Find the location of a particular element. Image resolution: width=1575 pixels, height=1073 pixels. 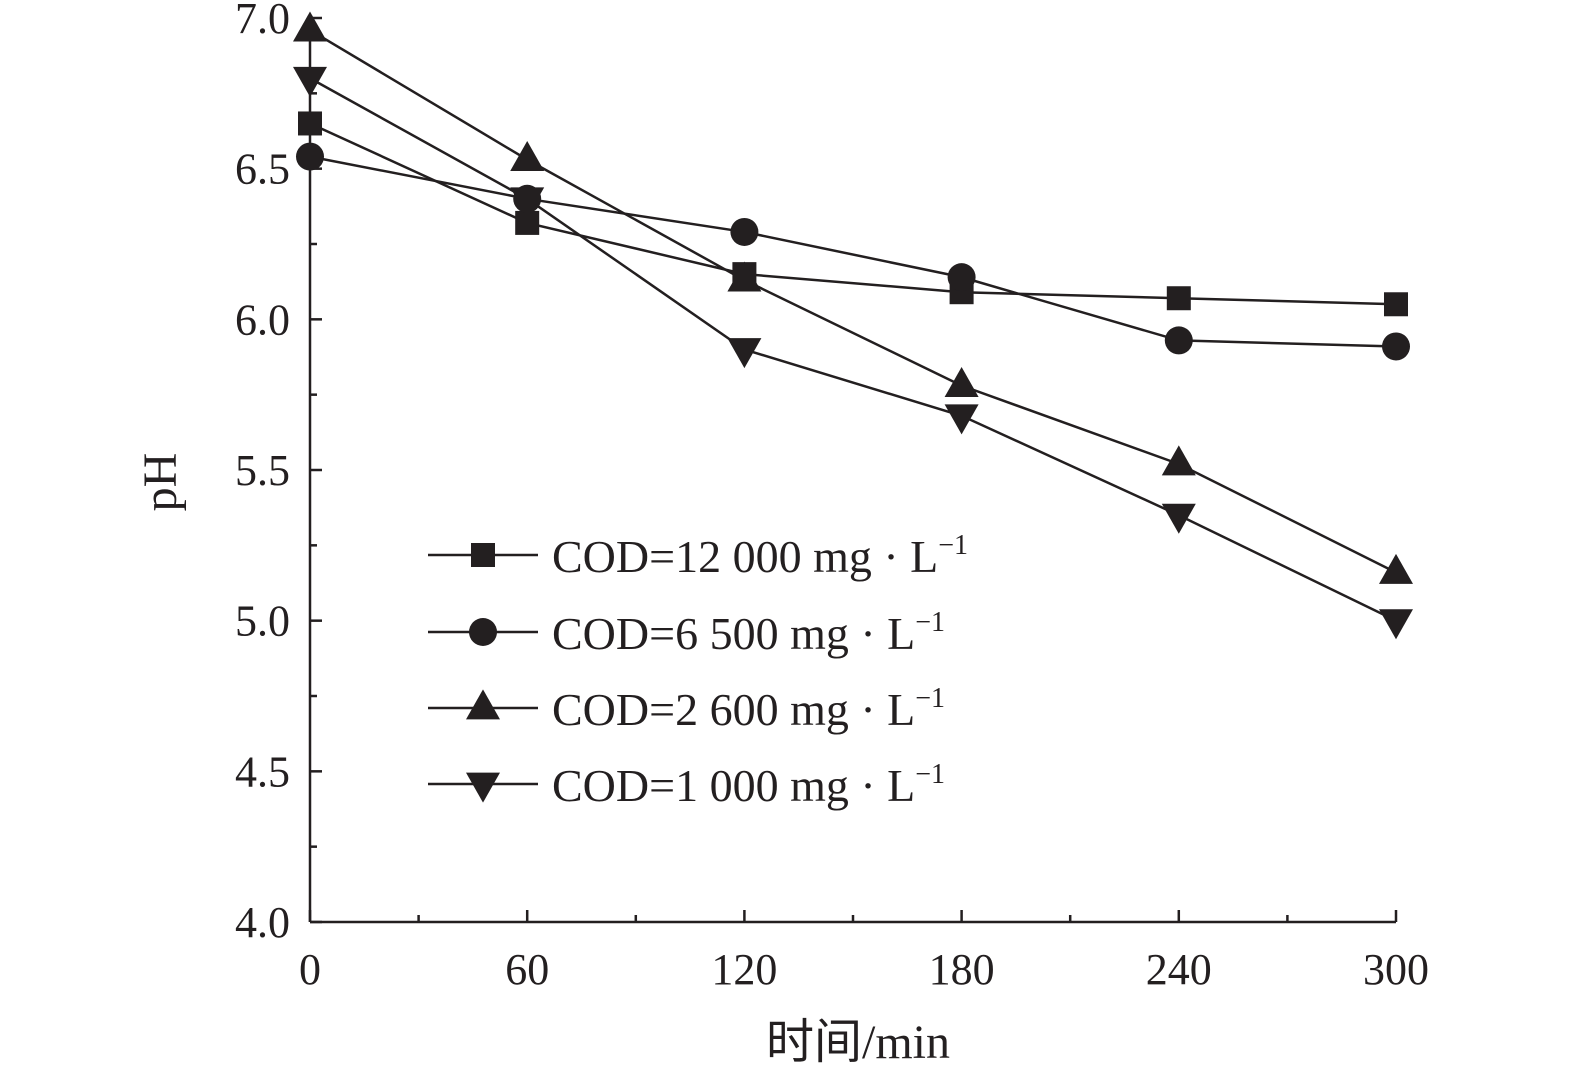

x-tick-label: 300 is located at coordinates (1396, 969).